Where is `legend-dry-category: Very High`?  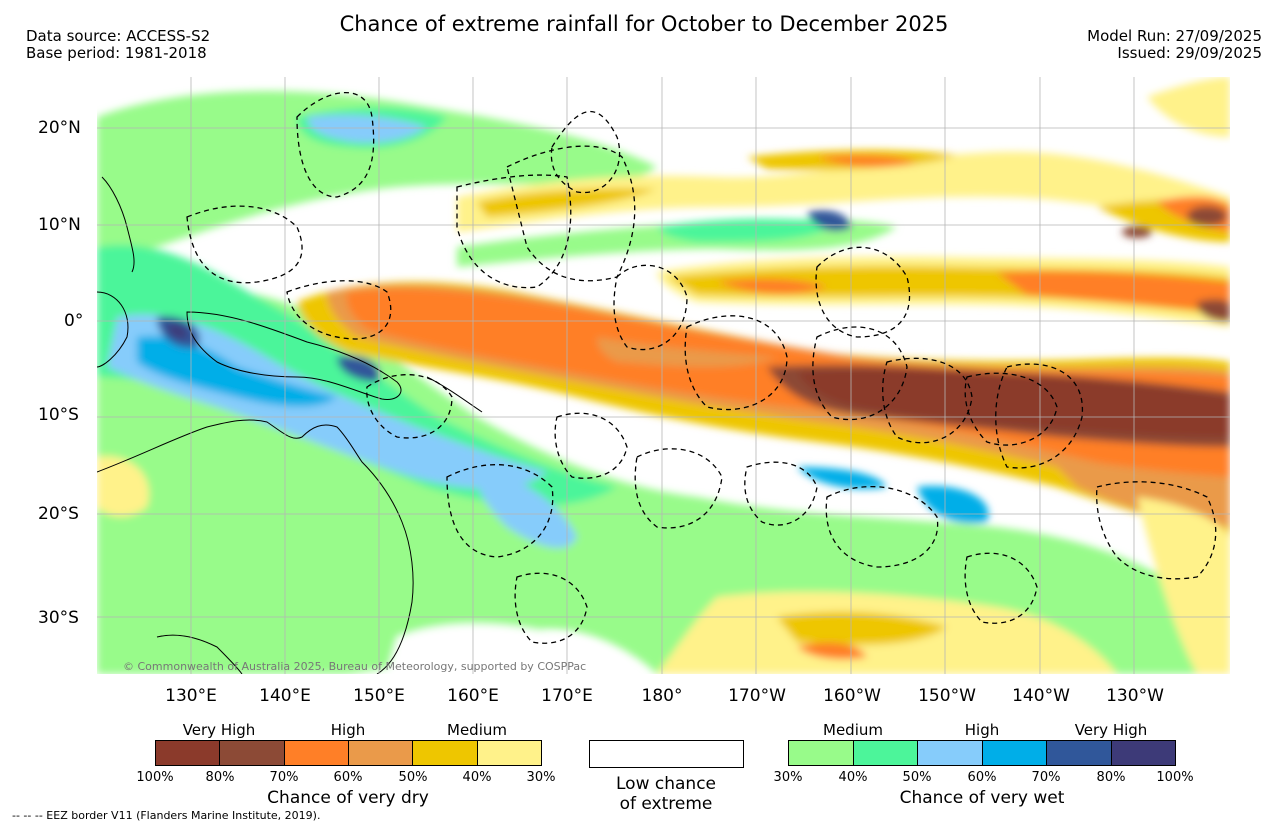
legend-dry-category: Very High is located at coordinates (219, 730).